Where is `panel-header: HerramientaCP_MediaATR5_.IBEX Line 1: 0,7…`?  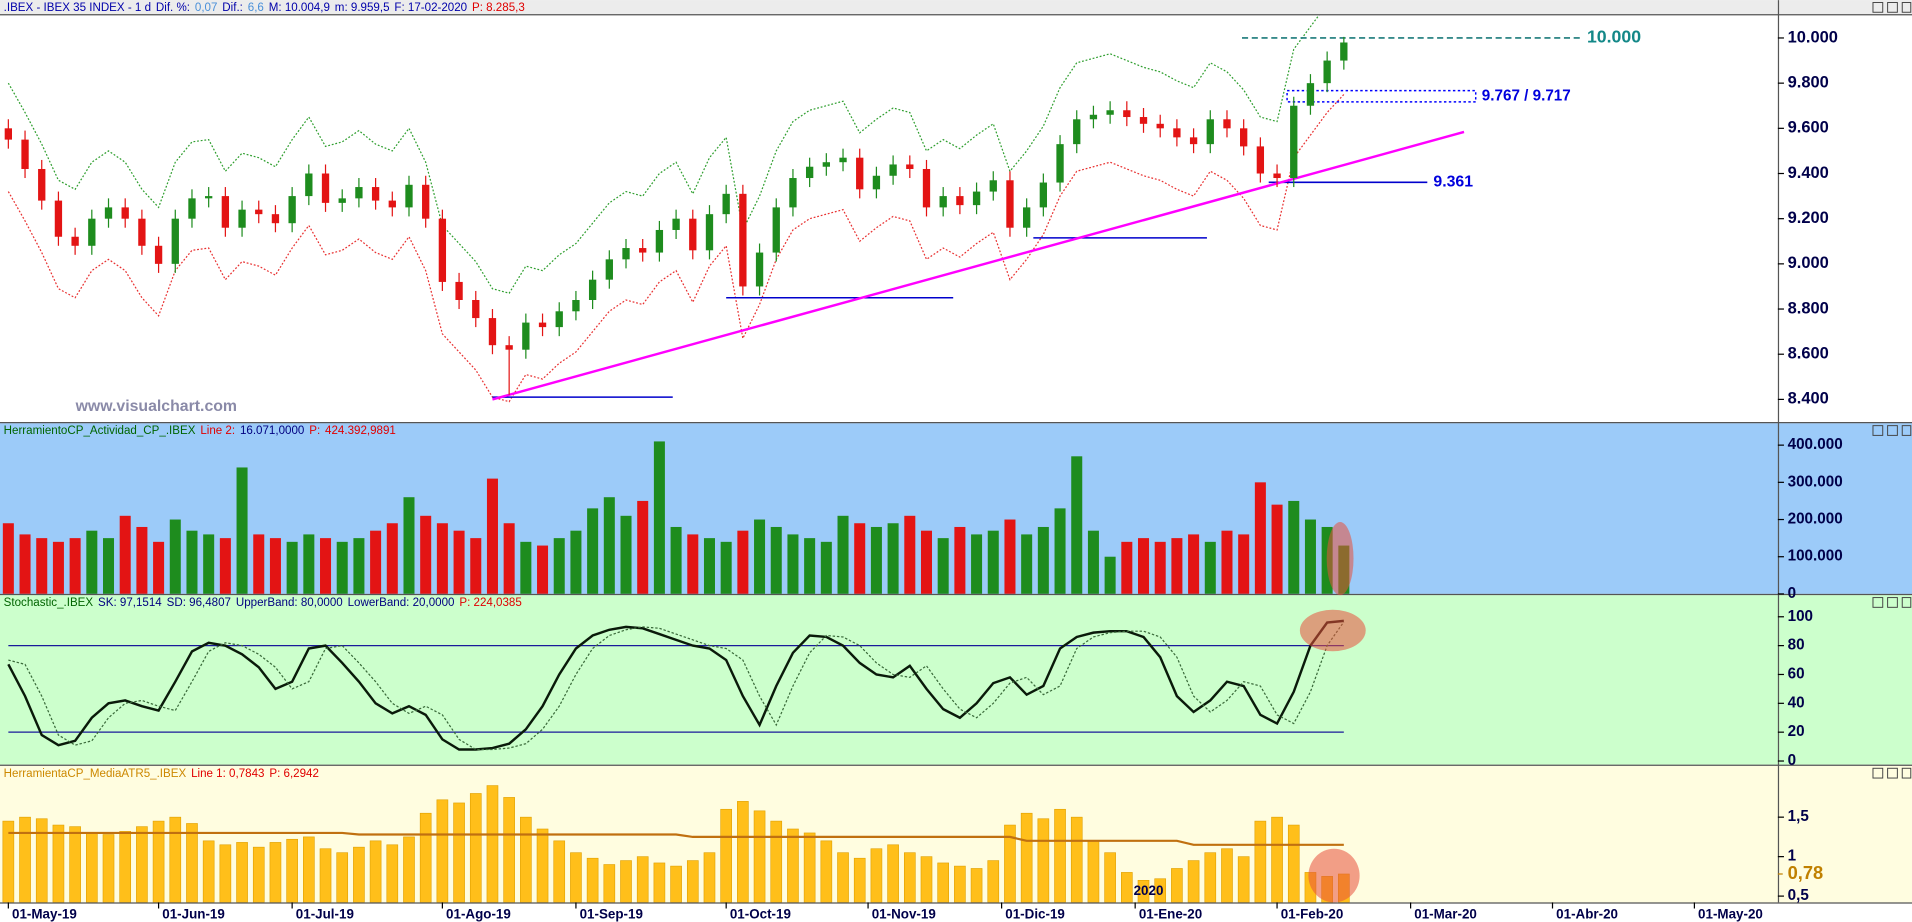 panel-header: HerramientaCP_MediaATR5_.IBEX Line 1: 0,7… is located at coordinates (161, 774).